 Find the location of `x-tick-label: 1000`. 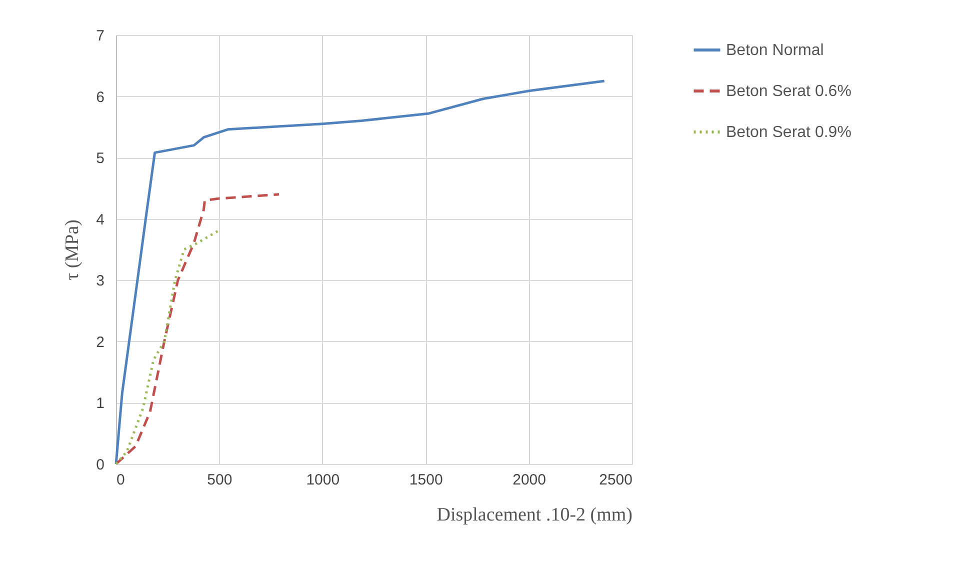

x-tick-label: 1000 is located at coordinates (323, 480).